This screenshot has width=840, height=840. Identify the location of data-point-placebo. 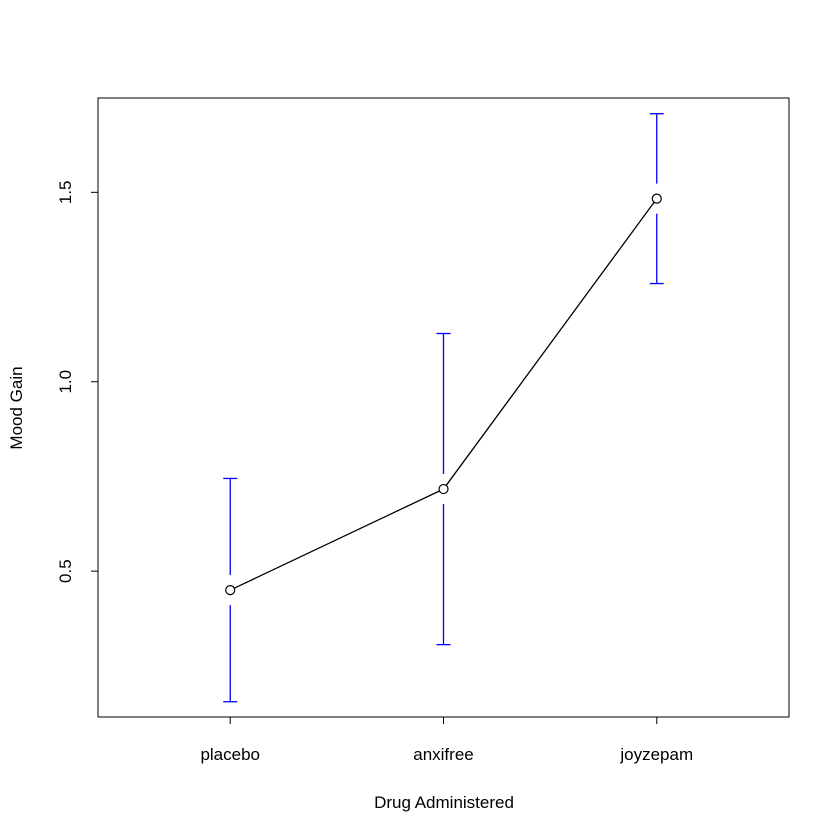
(230, 590).